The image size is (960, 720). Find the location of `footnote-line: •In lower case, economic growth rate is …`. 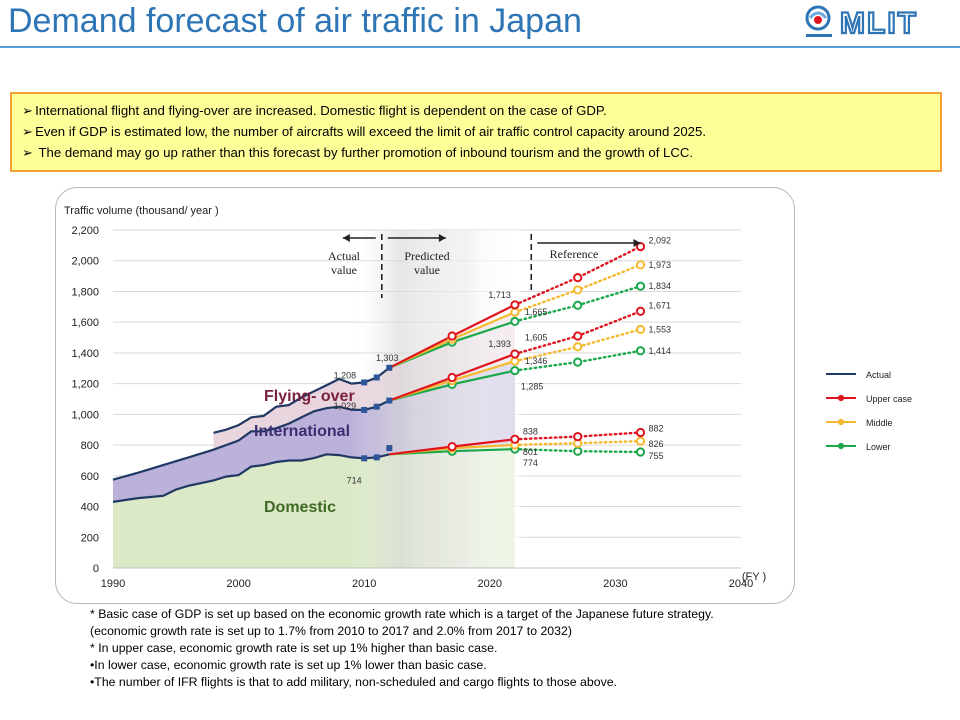

footnote-line: •In lower case, economic growth rate is … is located at coordinates (288, 665).